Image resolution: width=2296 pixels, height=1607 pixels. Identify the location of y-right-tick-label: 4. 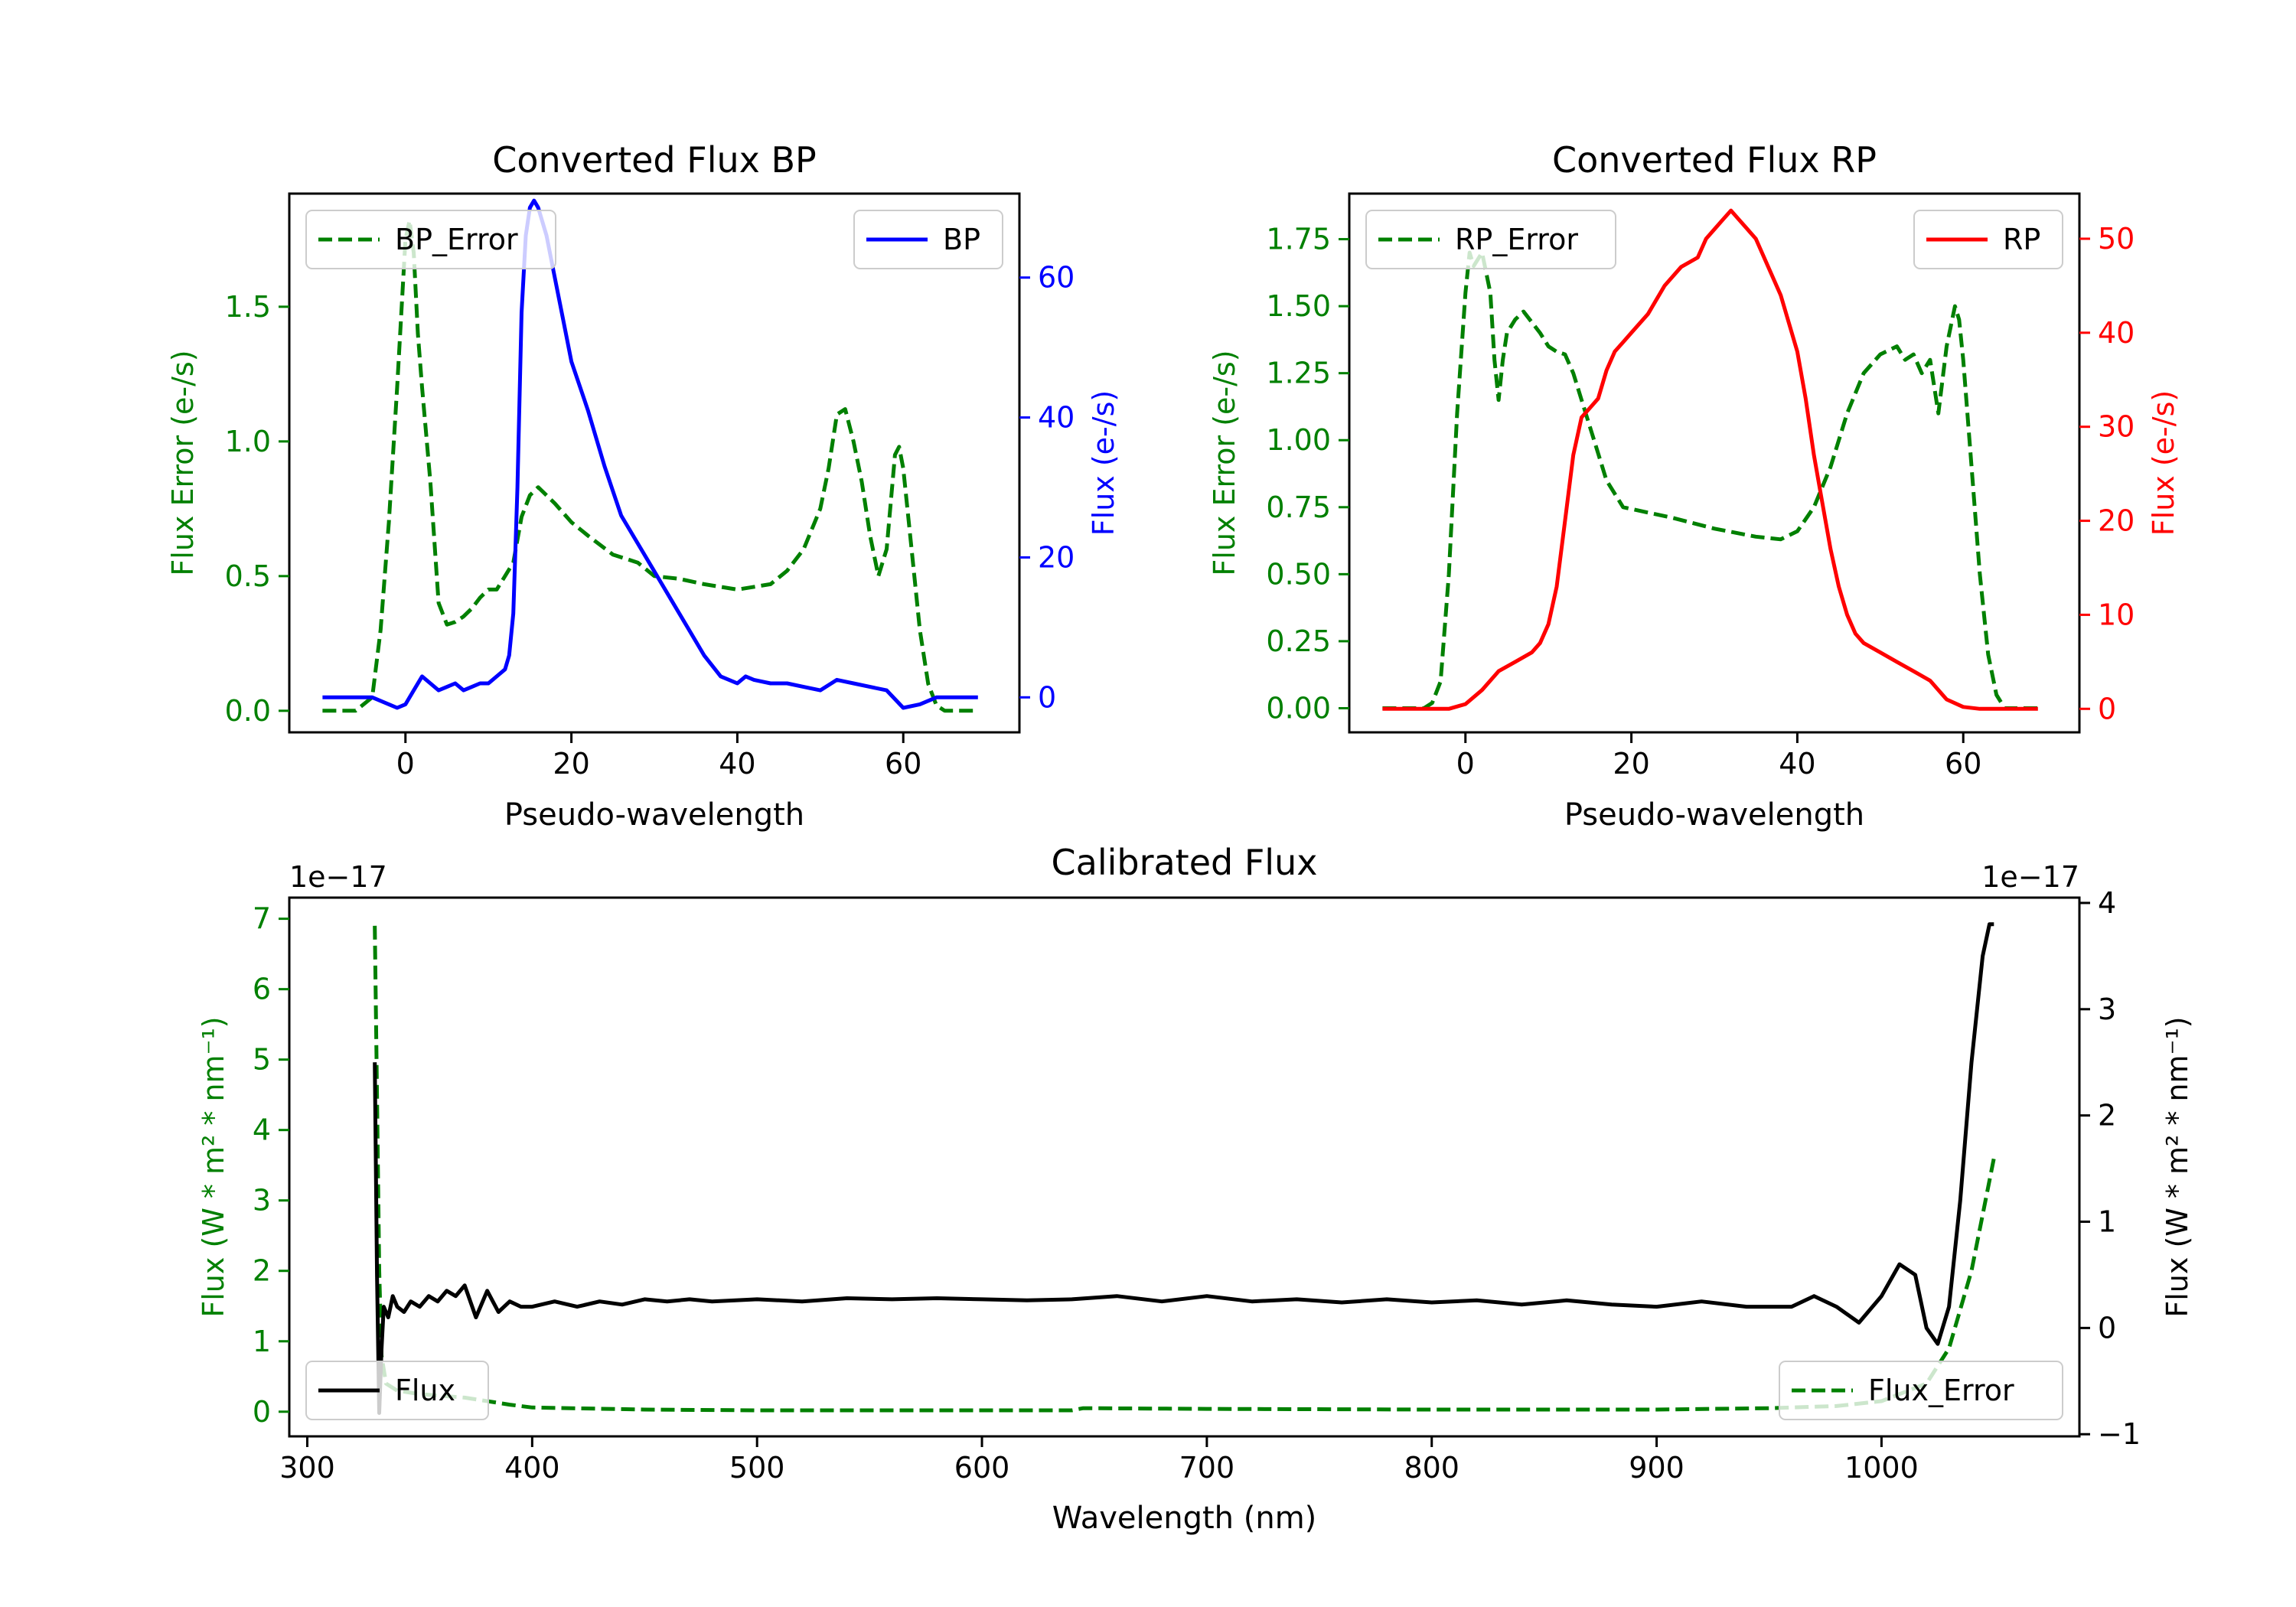
(2107, 903).